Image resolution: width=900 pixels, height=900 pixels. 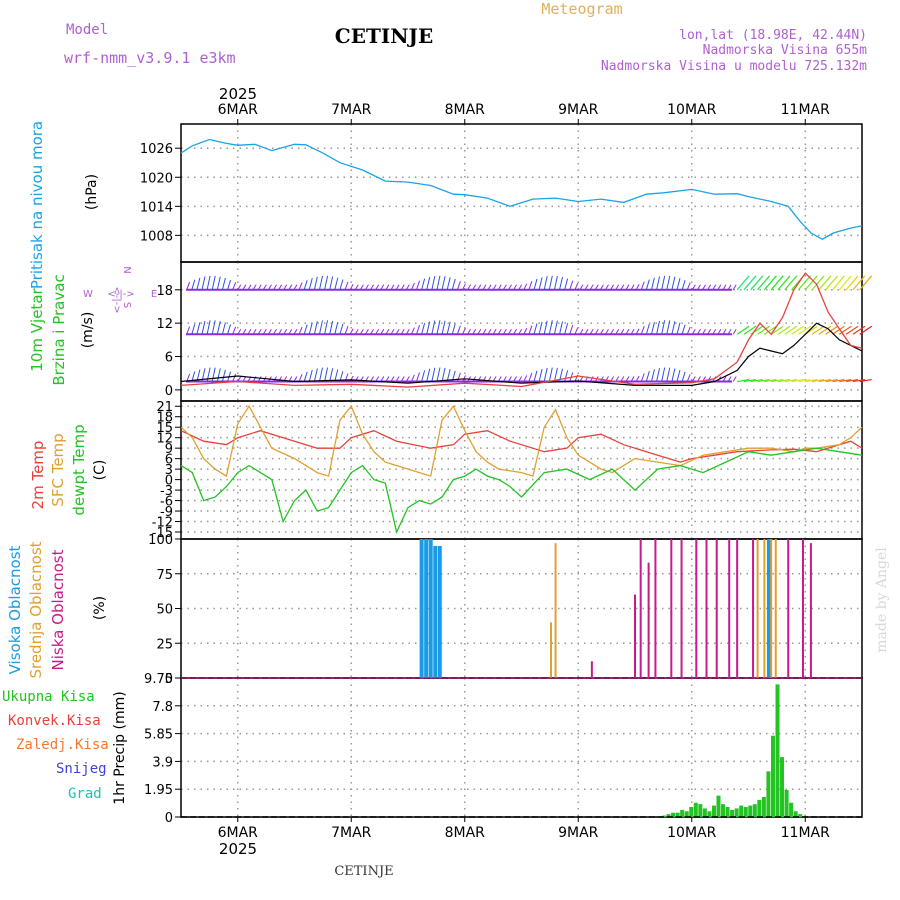 What do you see at coordinates (578, 833) in the screenshot?
I see `x-label-bottom: 9MAR` at bounding box center [578, 833].